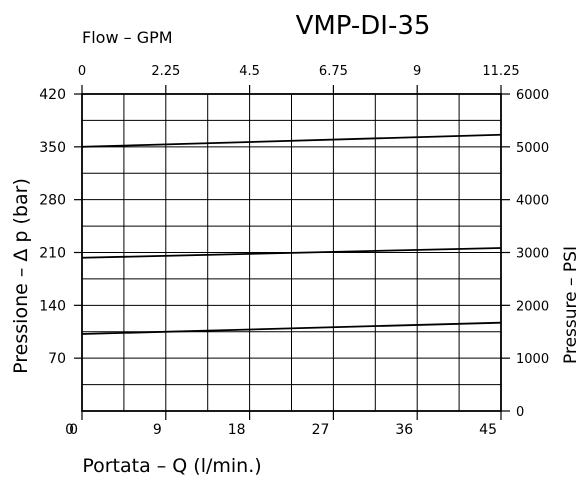 This screenshot has height=481, width=584. I want to click on top-tick-label: 6.75, so click(333, 71).